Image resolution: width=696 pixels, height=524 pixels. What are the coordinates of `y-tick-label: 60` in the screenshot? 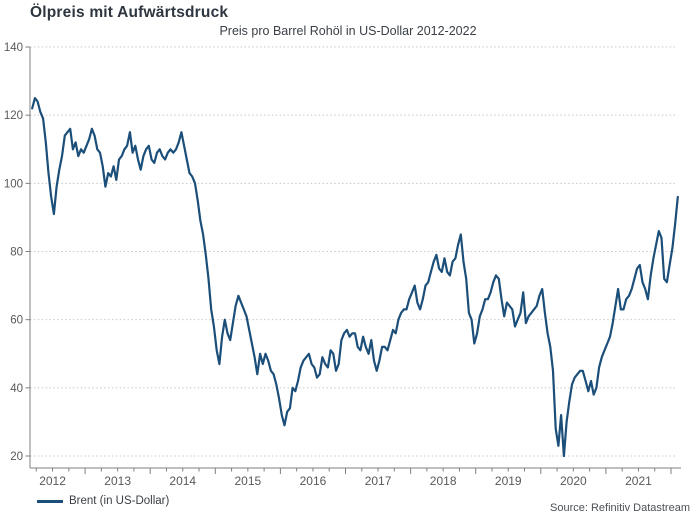 It's located at (16, 321).